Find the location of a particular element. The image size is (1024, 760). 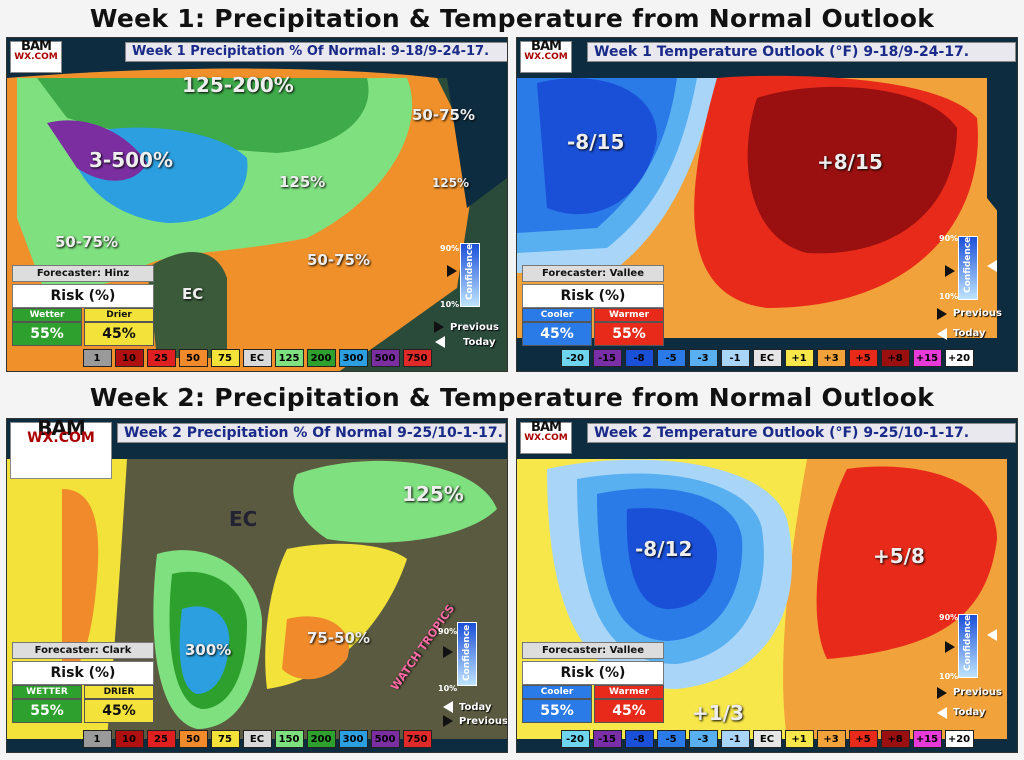

legend-cell: +8 is located at coordinates (895, 358).